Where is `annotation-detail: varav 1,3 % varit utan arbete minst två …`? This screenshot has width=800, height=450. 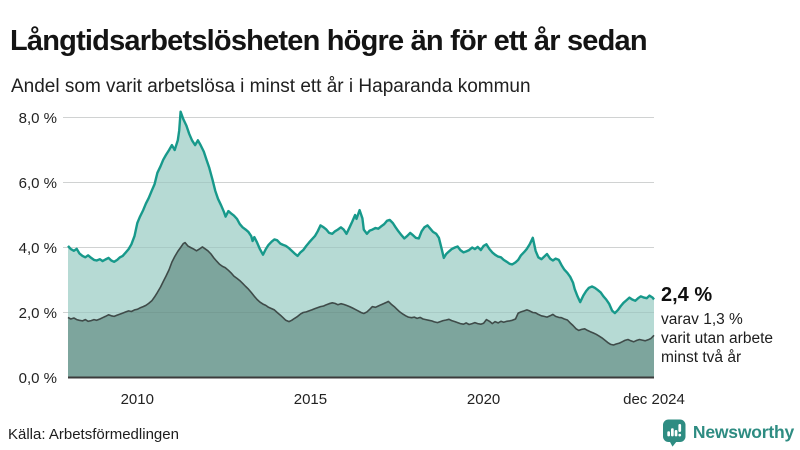 annotation-detail: varav 1,3 % varit utan arbete minst två … is located at coordinates (717, 338).